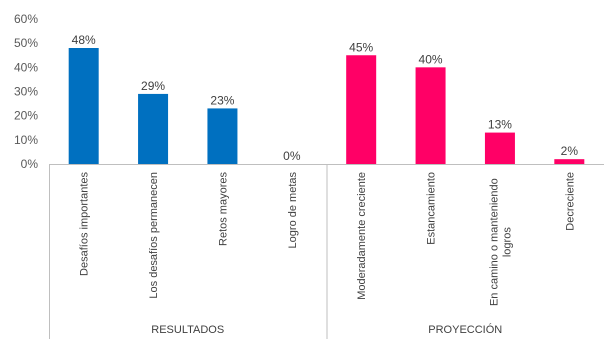 This screenshot has height=339, width=604. Describe the element at coordinates (432, 208) in the screenshot. I see `x-tick-label: Estancamiento` at that location.